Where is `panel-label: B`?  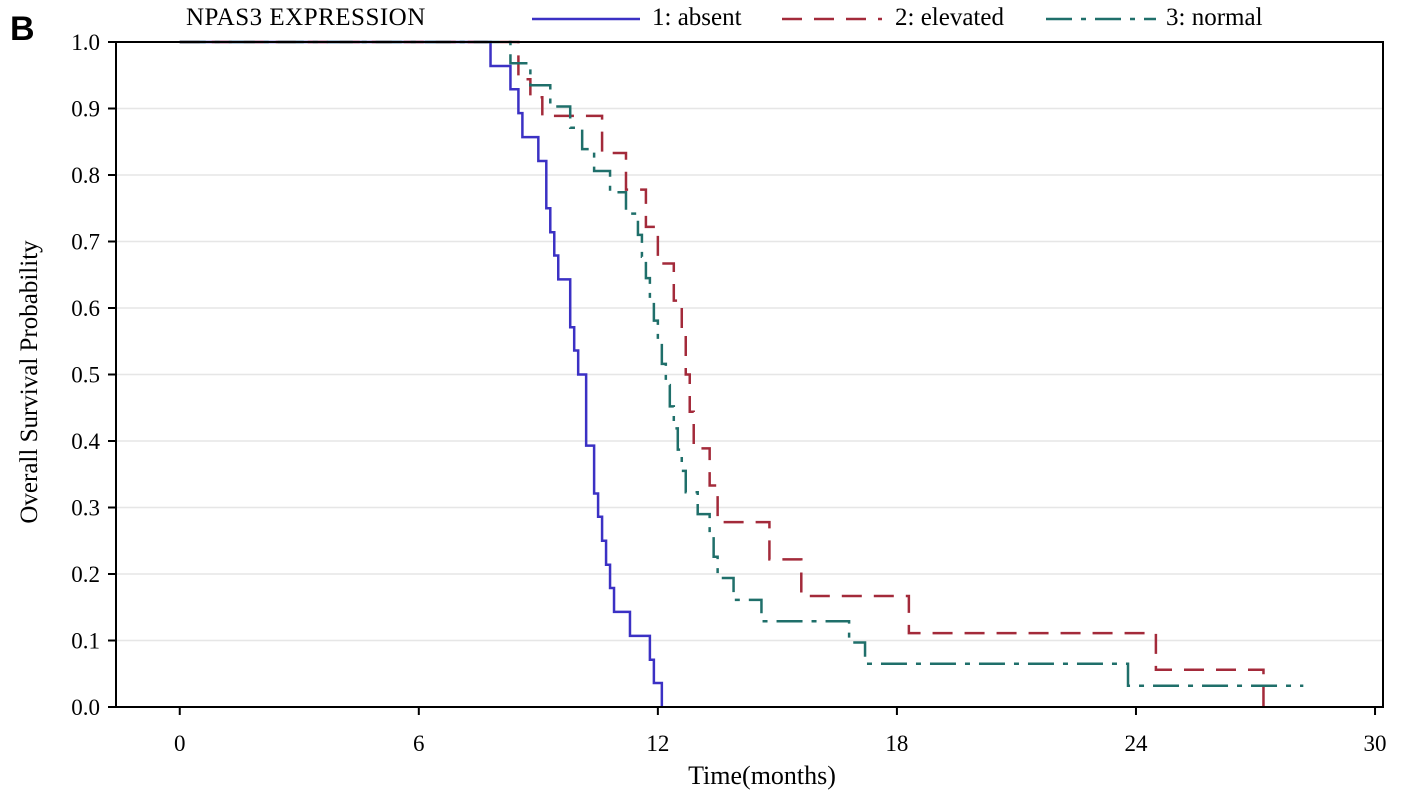 panel-label: B is located at coordinates (22, 29).